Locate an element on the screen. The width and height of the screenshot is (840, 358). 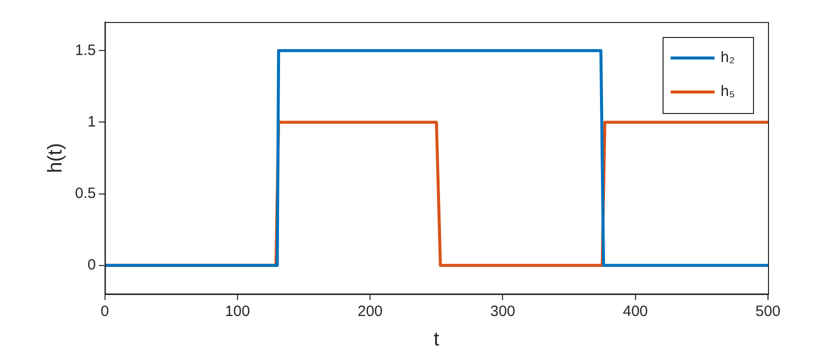
x-tick-label: 400 is located at coordinates (635, 311).